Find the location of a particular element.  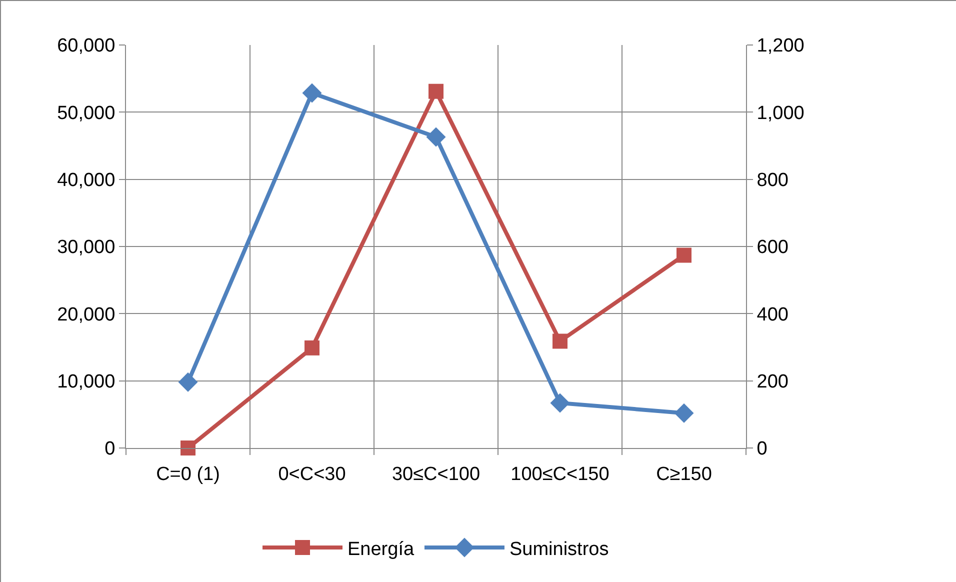

y-tick-label: 40,000 is located at coordinates (86, 180).